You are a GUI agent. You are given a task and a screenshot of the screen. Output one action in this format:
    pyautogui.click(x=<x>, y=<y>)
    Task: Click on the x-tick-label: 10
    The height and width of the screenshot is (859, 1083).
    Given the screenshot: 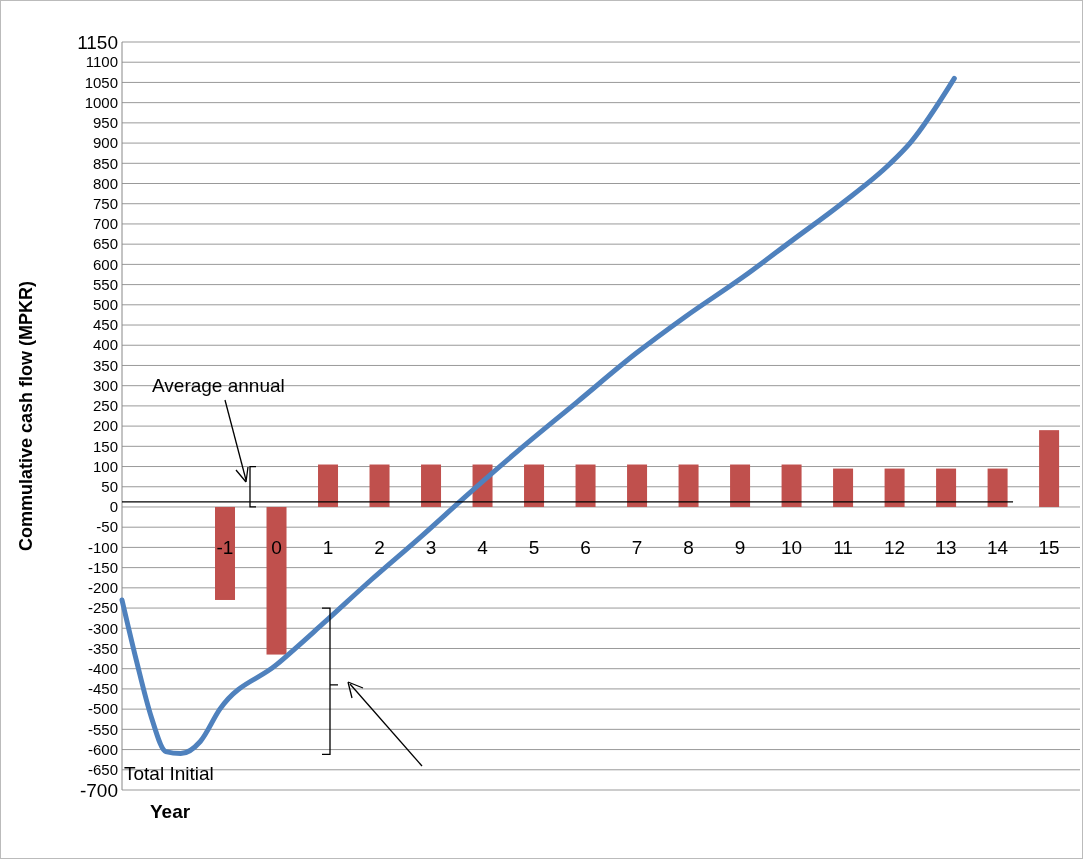 What is the action you would take?
    pyautogui.click(x=792, y=548)
    